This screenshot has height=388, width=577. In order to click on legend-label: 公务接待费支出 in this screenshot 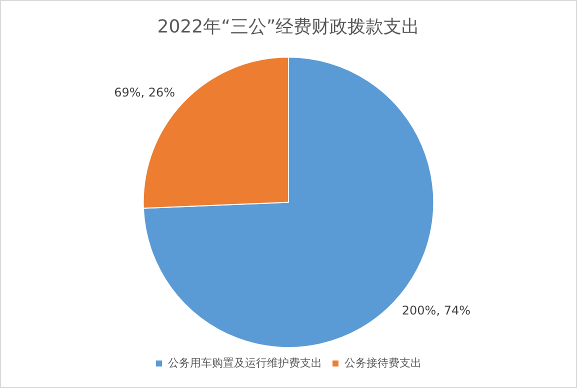, I will do `click(383, 363)`.